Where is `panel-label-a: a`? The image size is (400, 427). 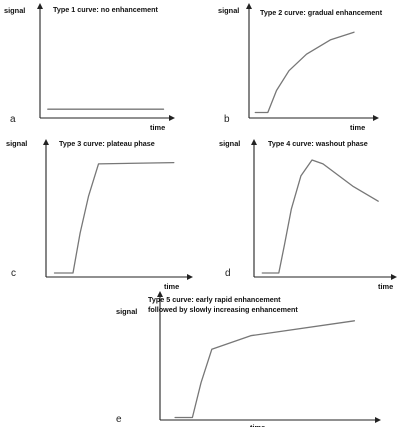
panel-label-a: a is located at coordinates (13, 119).